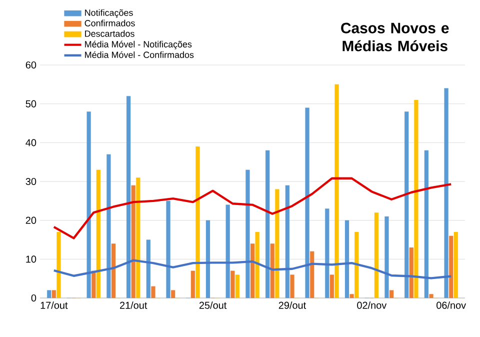 Image resolution: width=480 pixels, height=337 pixels. I want to click on legend-label: Média Móvel - Notificações, so click(138, 45).